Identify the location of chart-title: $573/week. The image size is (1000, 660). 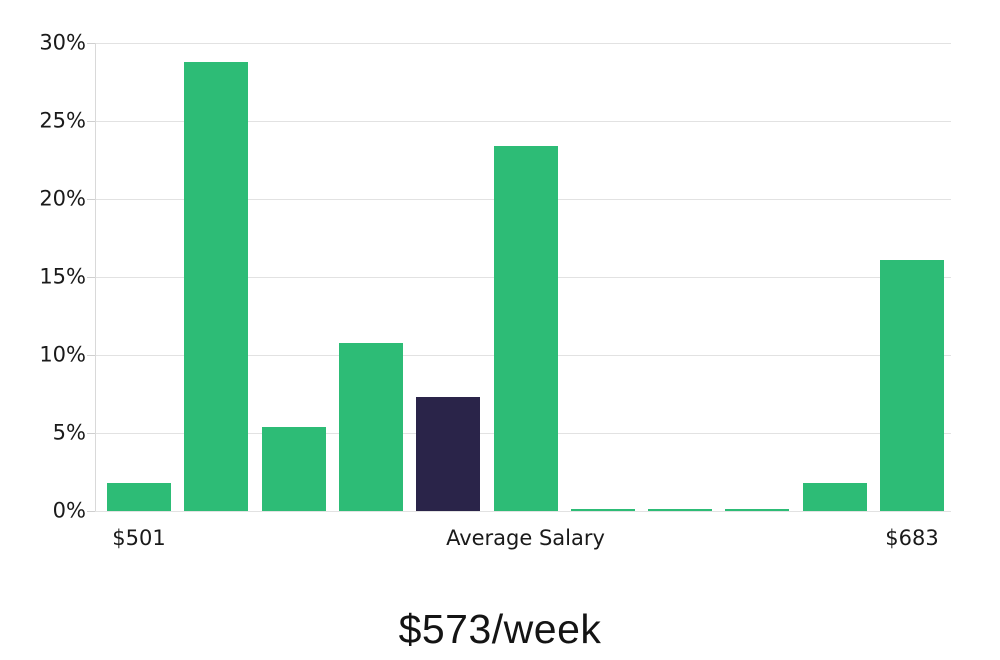
(500, 629).